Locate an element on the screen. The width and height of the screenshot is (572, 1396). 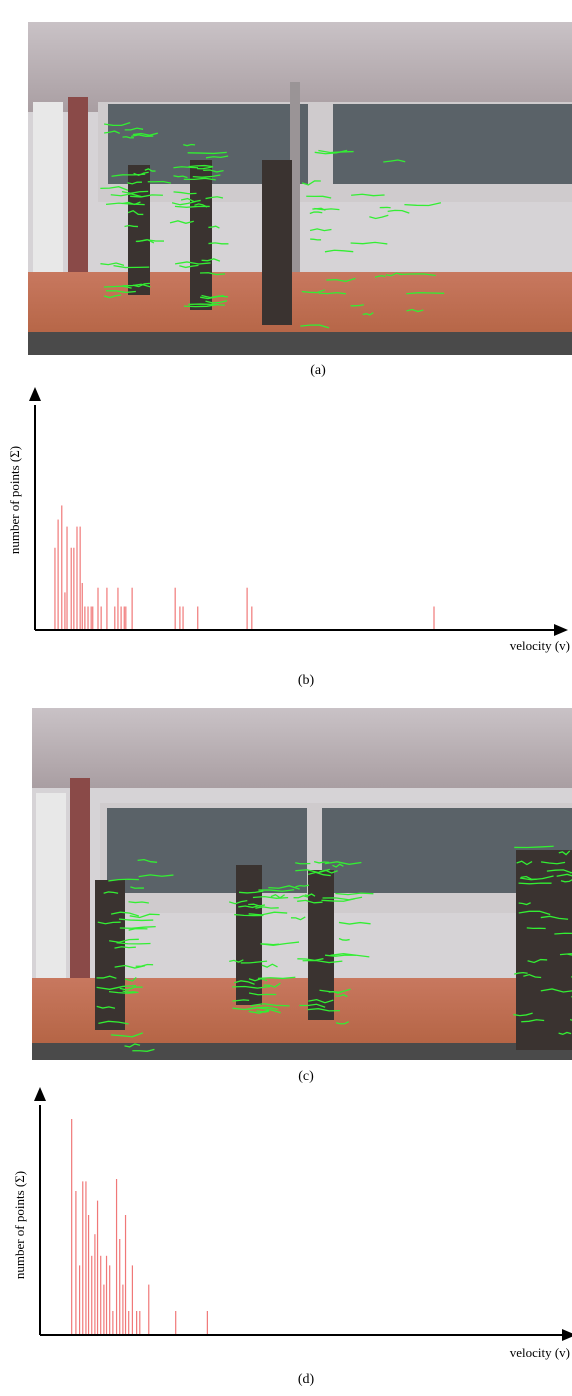
caption: (b) is located at coordinates (306, 680).